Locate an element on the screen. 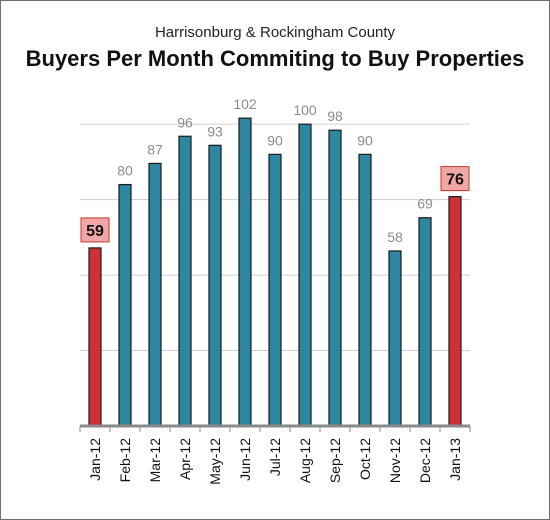 This screenshot has width=550, height=520. data-label: 100 is located at coordinates (305, 110).